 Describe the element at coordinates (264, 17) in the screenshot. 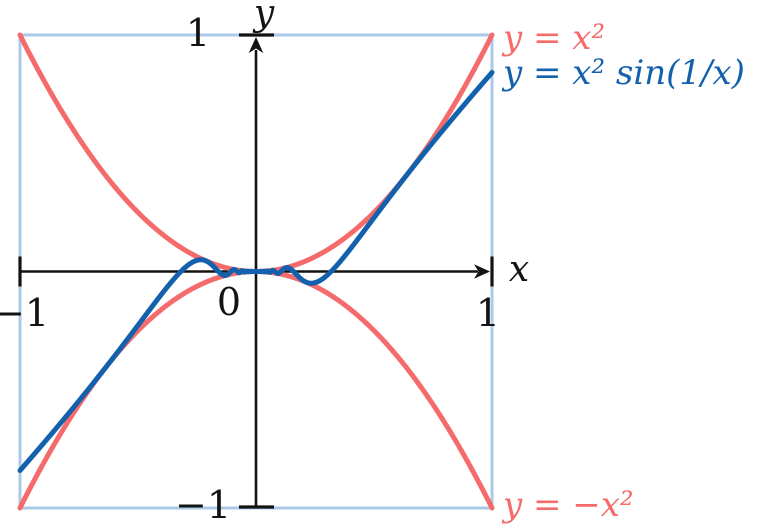

I see `y-axis-label: y` at that location.